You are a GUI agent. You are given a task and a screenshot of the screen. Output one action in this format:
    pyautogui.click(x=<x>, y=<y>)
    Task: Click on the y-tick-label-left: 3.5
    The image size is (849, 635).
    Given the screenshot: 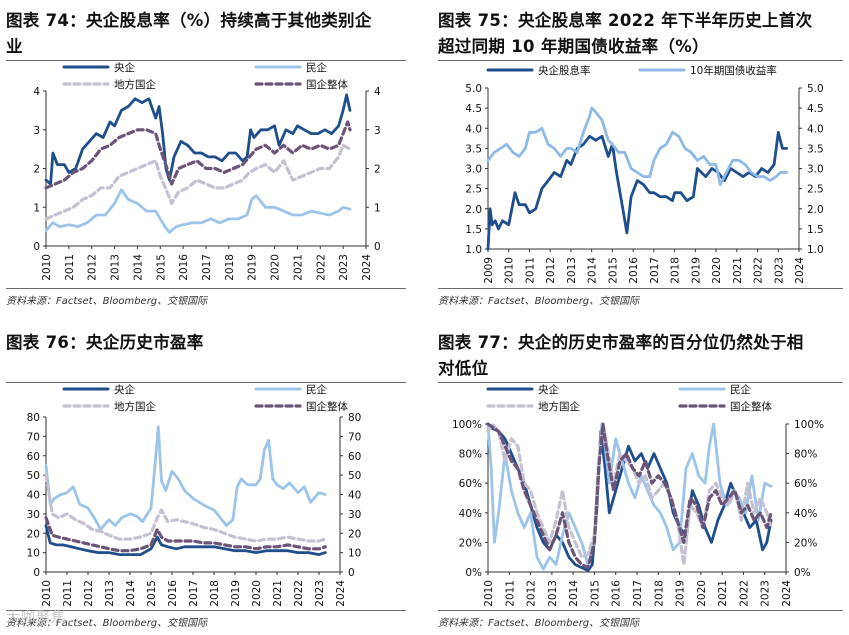 What is the action you would take?
    pyautogui.click(x=473, y=149)
    